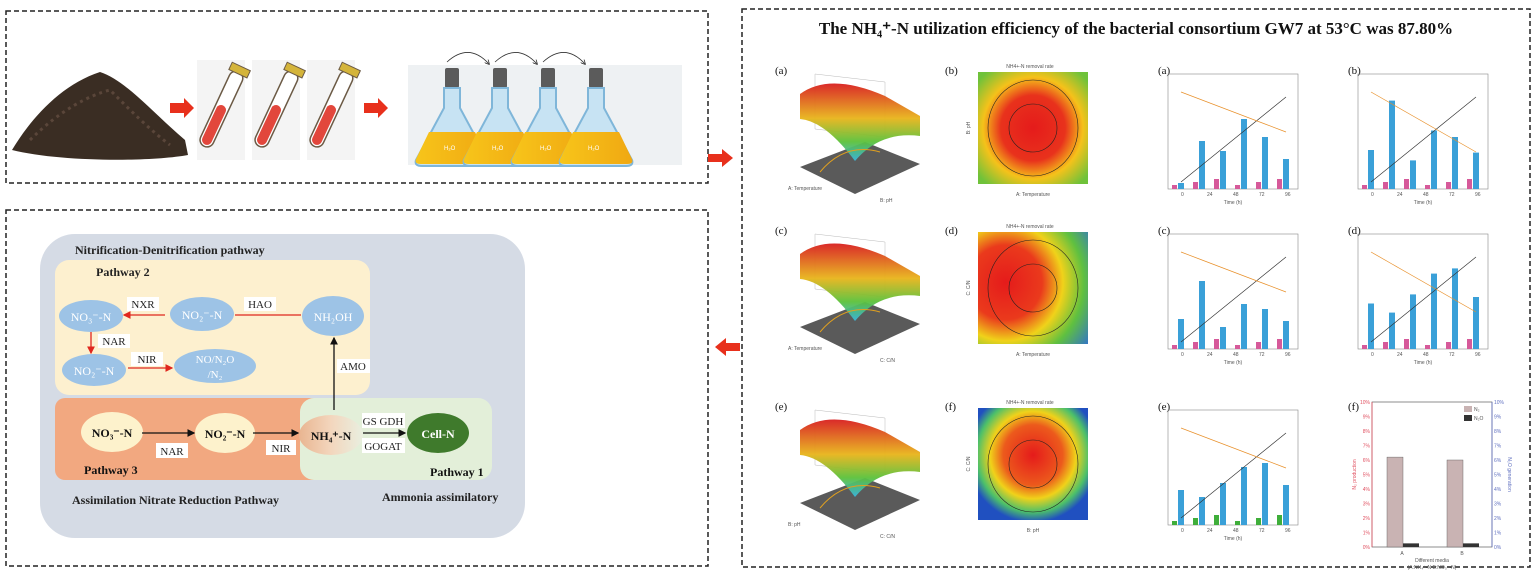 Image resolution: width=1535 pixels, height=572 pixels. Describe the element at coordinates (215, 360) in the screenshot. I see `svg-text: NO/N₂O` at that location.